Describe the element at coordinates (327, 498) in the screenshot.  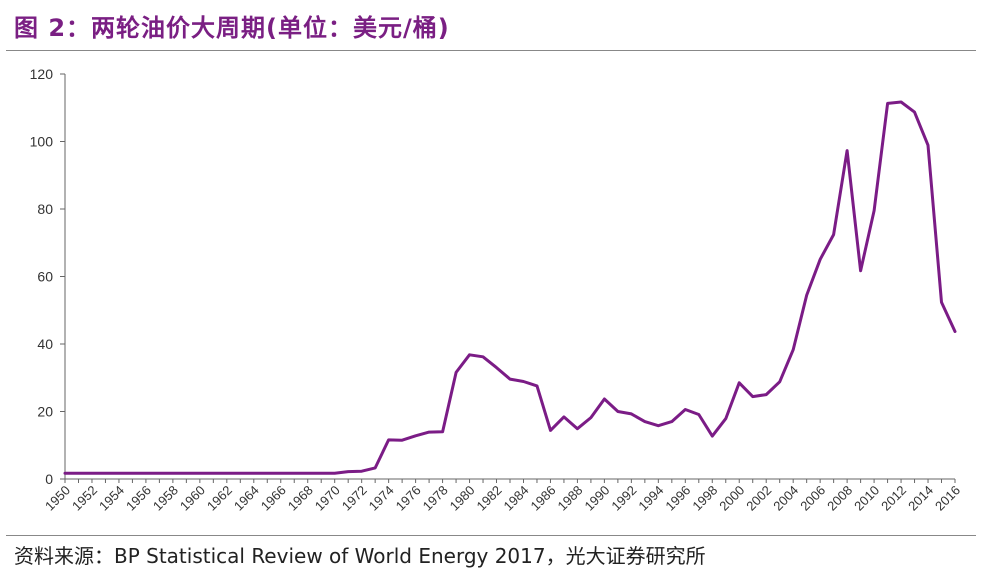
I see `x-tick-label: 1970` at that location.